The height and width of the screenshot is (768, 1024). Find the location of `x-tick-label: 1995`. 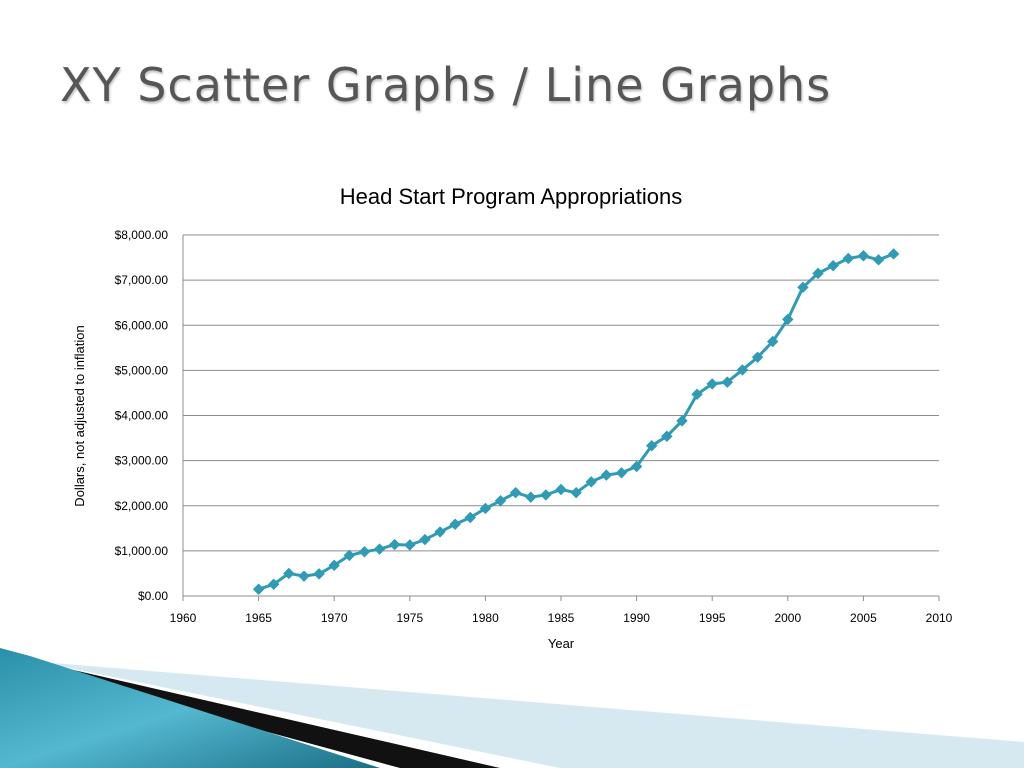

x-tick-label: 1995 is located at coordinates (712, 618).